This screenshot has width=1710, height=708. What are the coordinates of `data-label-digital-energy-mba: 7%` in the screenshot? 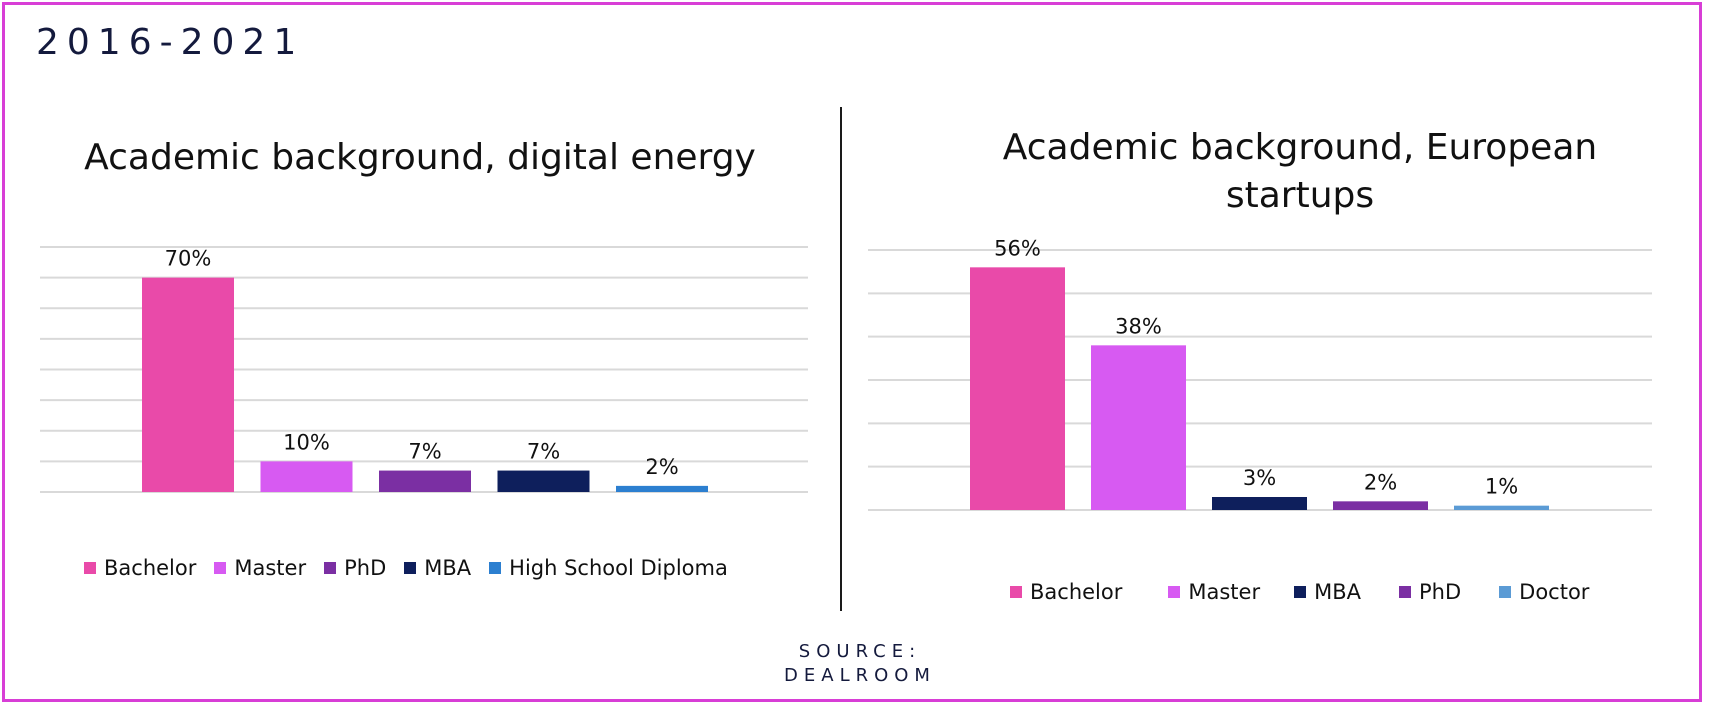 It's located at (543, 452).